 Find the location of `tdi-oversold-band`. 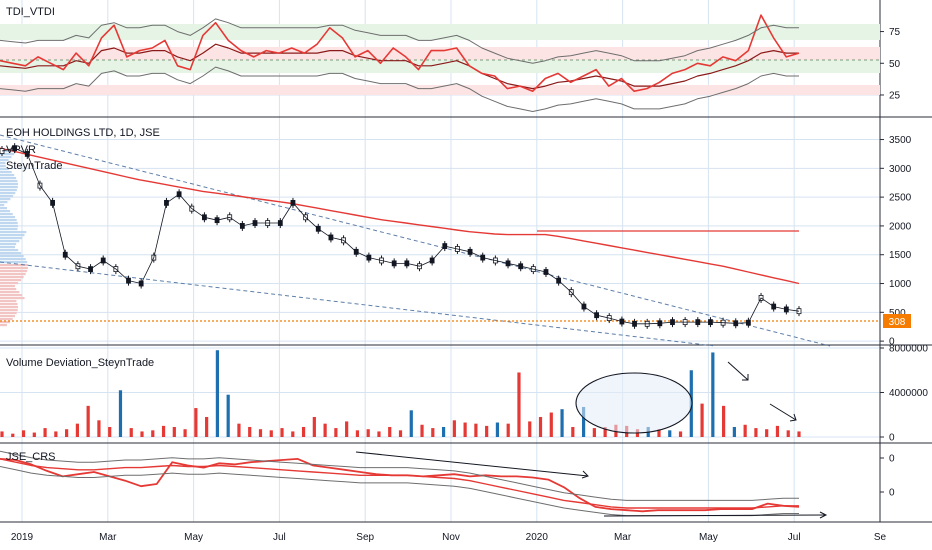

tdi-oversold-band is located at coordinates (440, 90).